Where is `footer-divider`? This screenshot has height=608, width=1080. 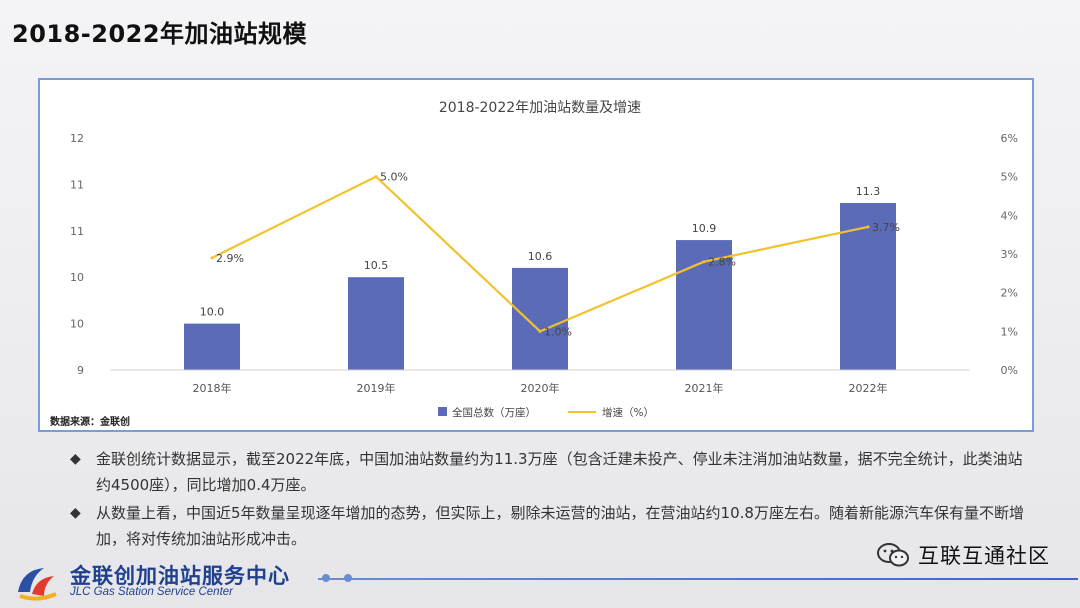
footer-divider is located at coordinates (698, 579).